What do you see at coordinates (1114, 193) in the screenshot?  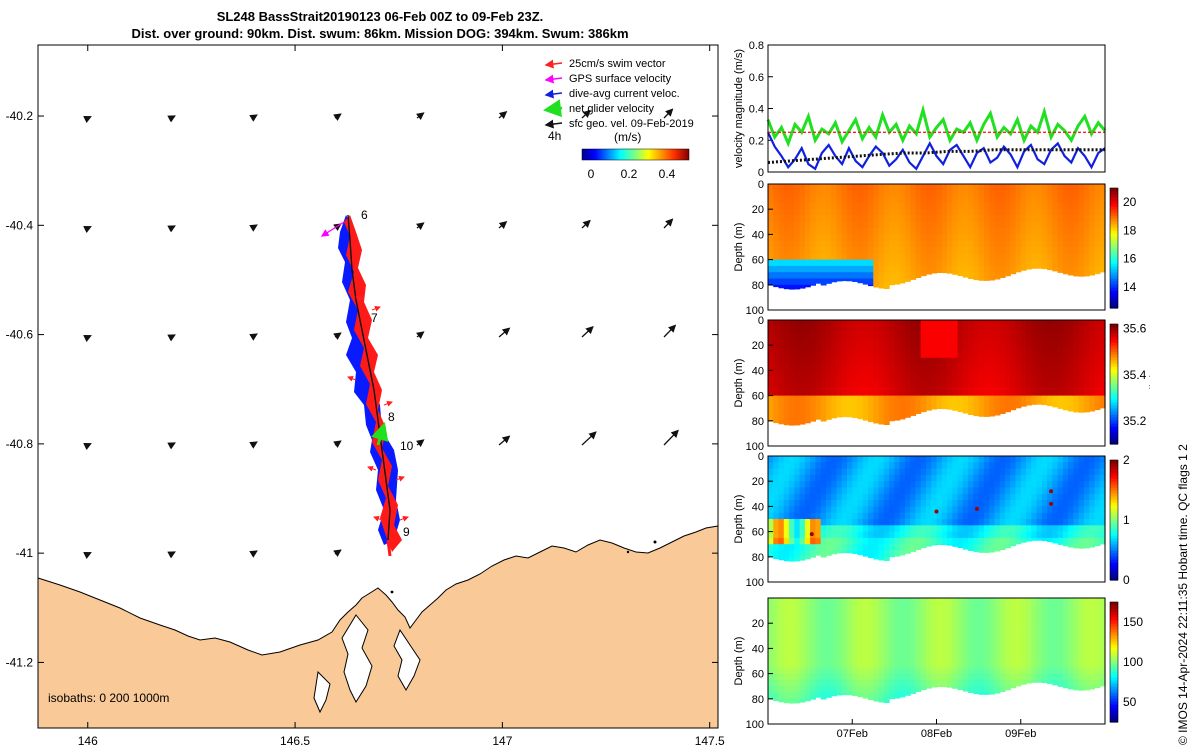 I see `colorbar-step` at bounding box center [1114, 193].